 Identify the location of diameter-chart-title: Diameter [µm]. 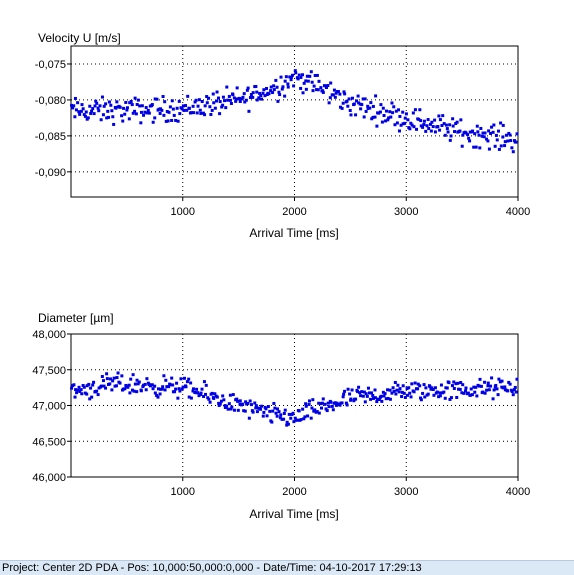
(76, 318).